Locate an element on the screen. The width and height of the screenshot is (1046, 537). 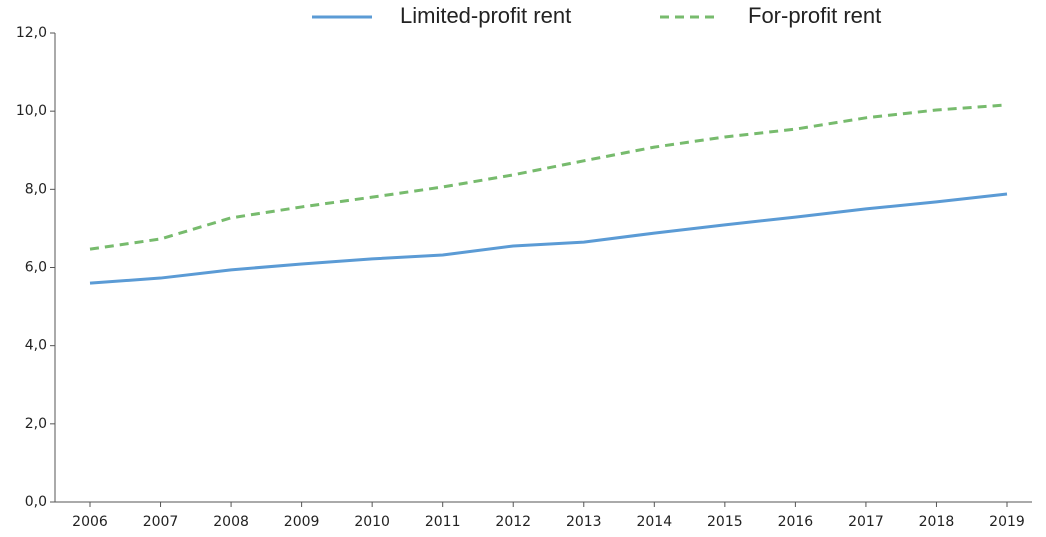
x-tick-label: 2010 is located at coordinates (372, 522).